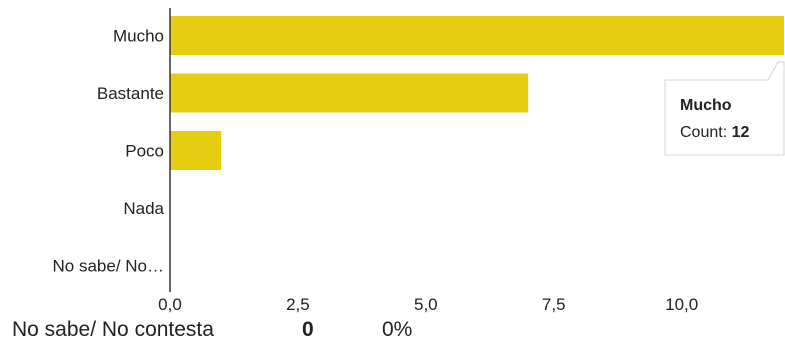  I want to click on summary-count: 0, so click(342, 330).